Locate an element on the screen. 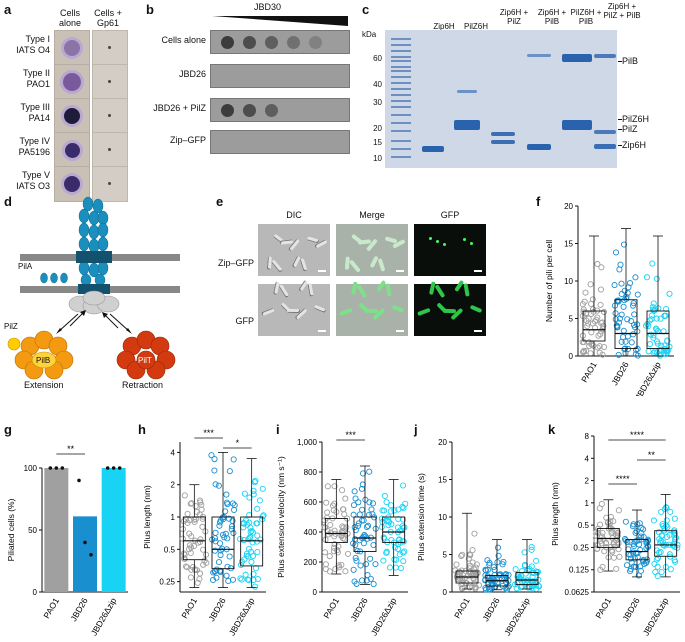  y-axis-label: Piliated cells (%) is located at coordinates (11, 529).